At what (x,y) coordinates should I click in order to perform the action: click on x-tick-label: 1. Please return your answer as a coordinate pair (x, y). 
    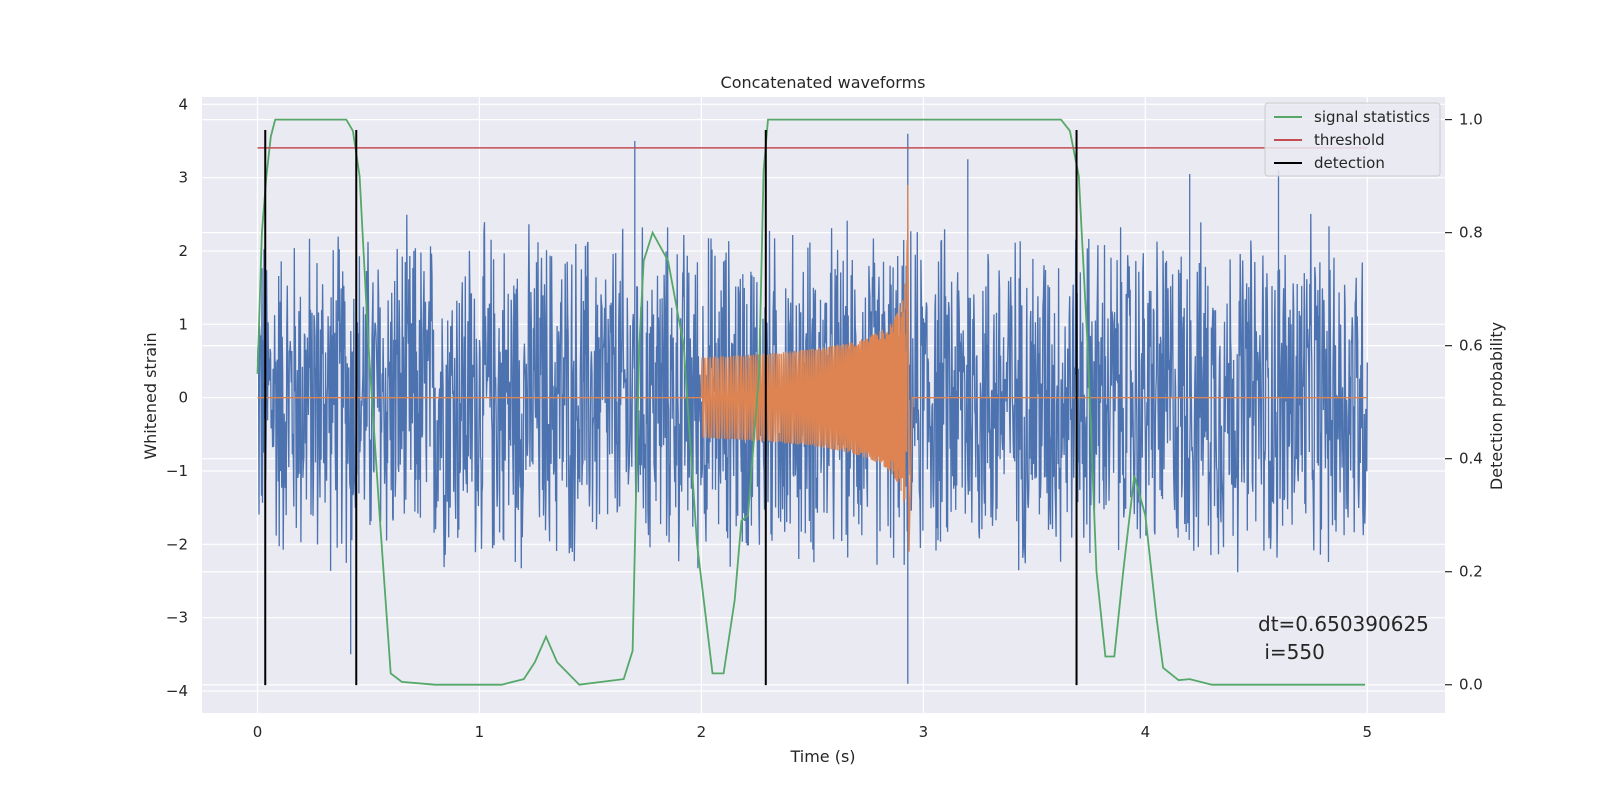
    Looking at the image, I should click on (480, 732).